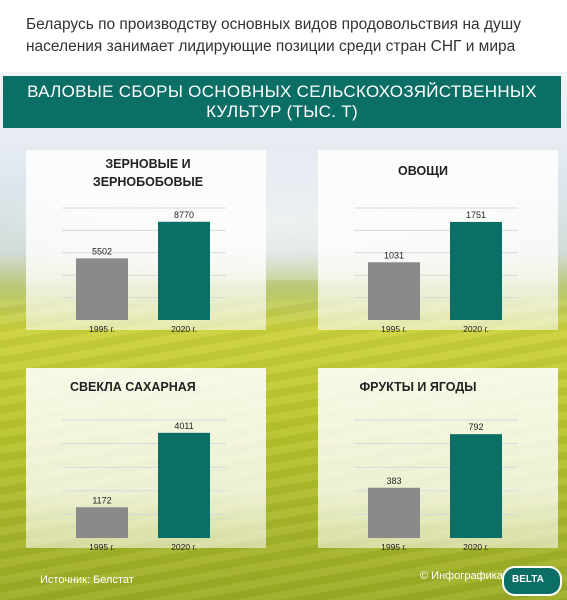  What do you see at coordinates (394, 255) in the screenshot?
I see `data-label-vegetables-0: 1031` at bounding box center [394, 255].